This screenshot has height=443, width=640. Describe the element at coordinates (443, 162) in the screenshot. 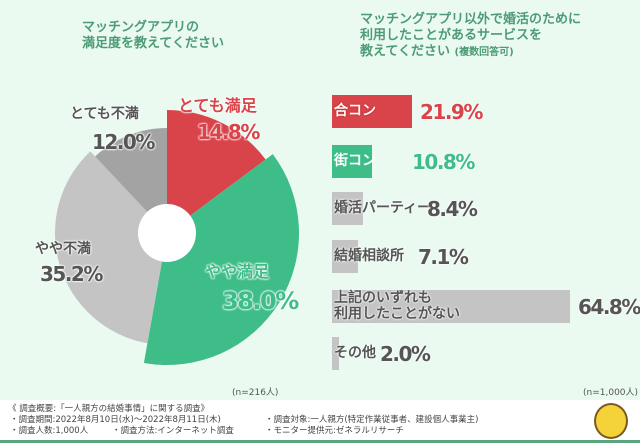

I see `bar-value-label: 10.8%` at that location.